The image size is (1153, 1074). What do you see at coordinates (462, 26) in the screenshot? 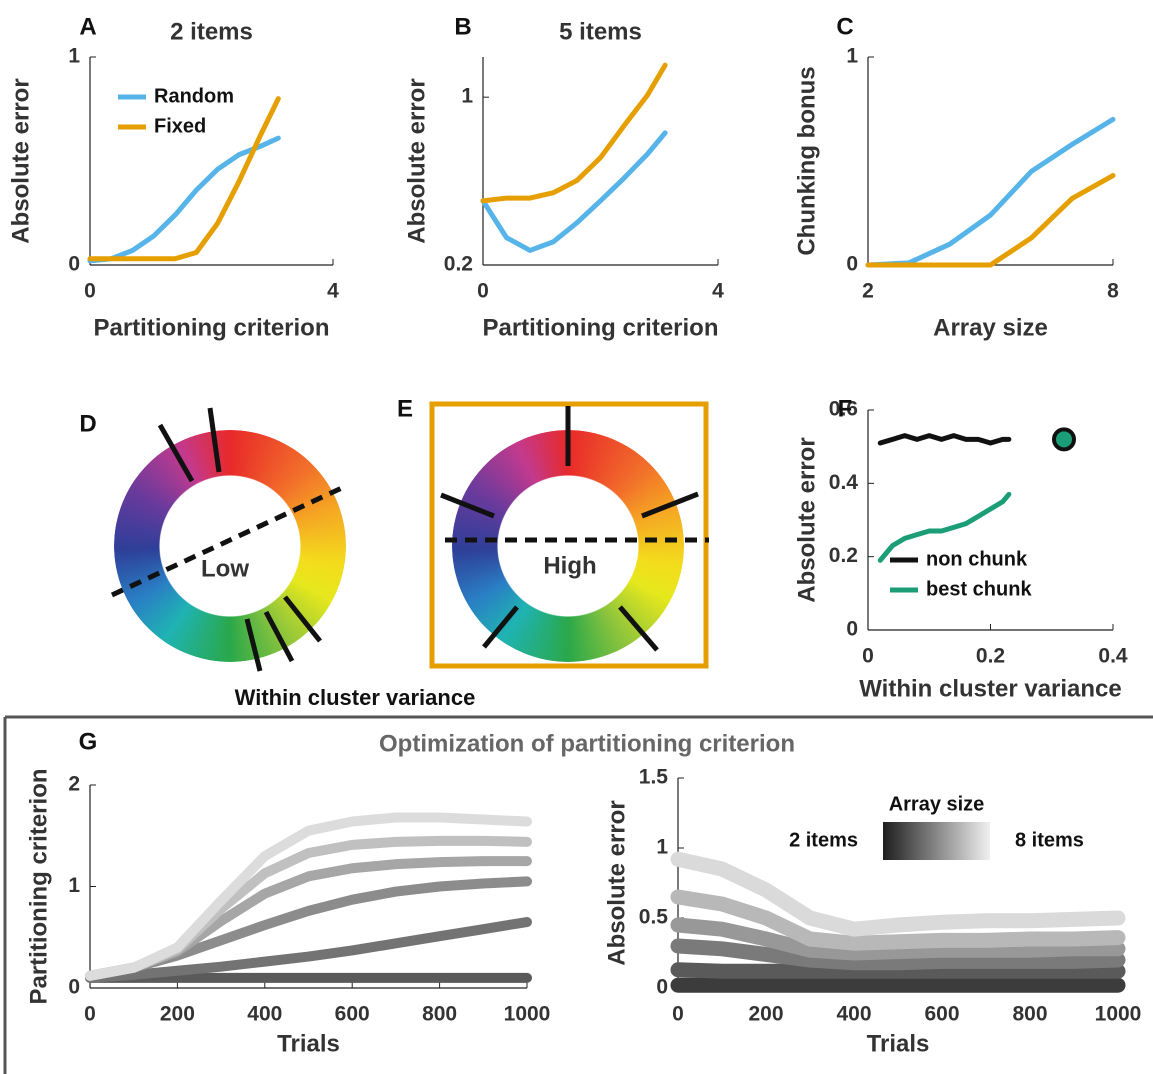
I see `panel-label: B` at bounding box center [462, 26].